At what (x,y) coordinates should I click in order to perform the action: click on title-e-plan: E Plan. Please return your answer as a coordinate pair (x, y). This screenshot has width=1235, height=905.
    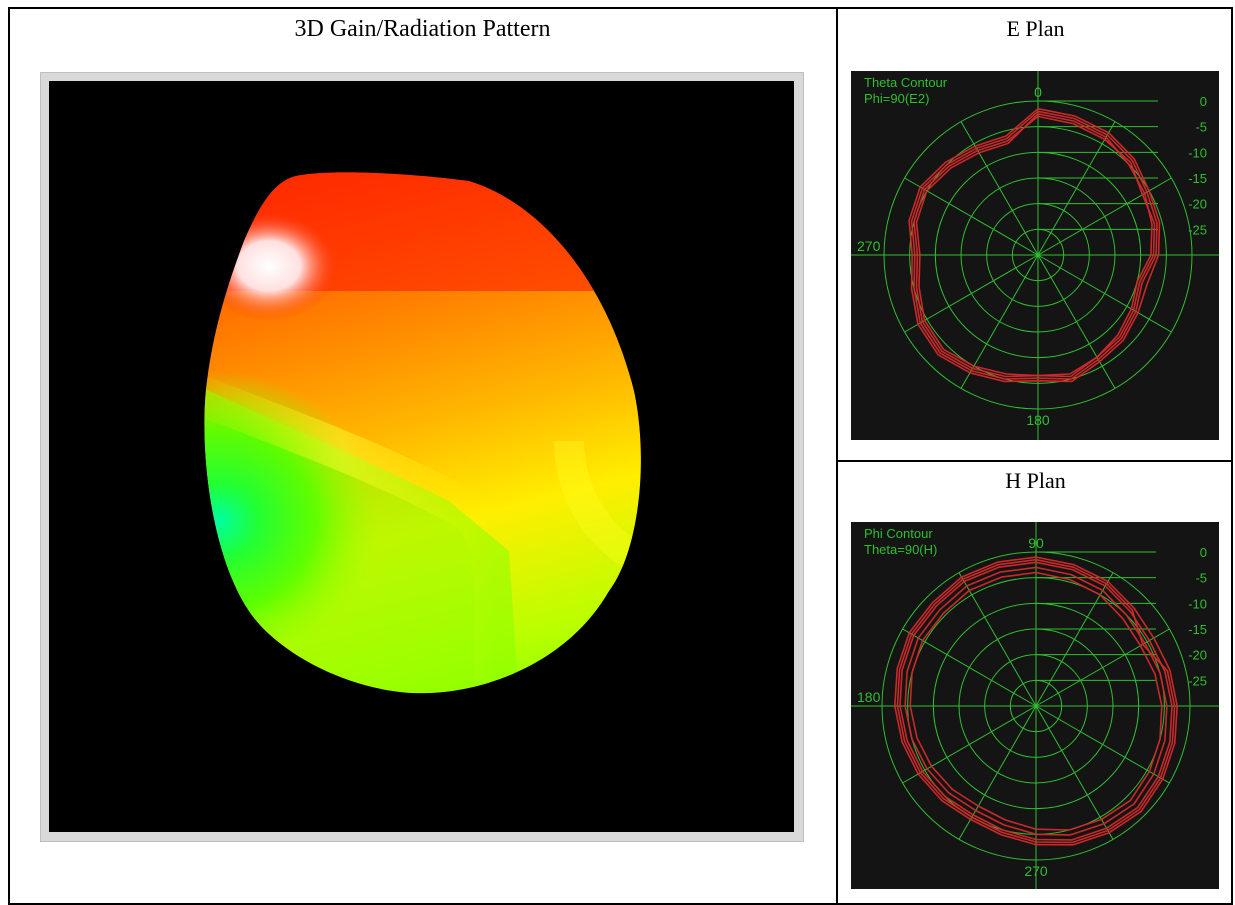
    Looking at the image, I should click on (1035, 28).